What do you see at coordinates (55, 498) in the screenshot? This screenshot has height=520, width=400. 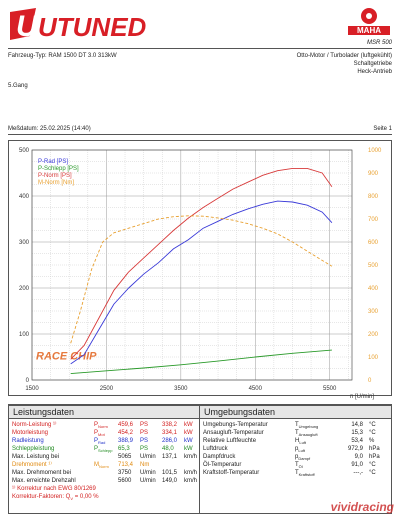 I see `correction-factor: Korrektur-Faktoren: QV = 0,00 %` at bounding box center [55, 498].